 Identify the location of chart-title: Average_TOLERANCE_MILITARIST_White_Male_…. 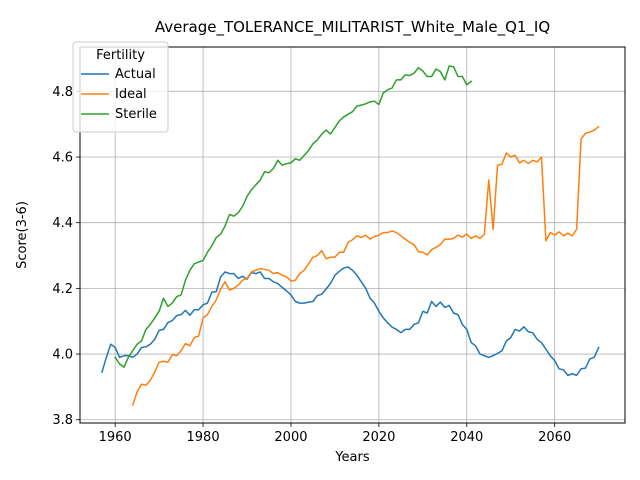
(352, 27).